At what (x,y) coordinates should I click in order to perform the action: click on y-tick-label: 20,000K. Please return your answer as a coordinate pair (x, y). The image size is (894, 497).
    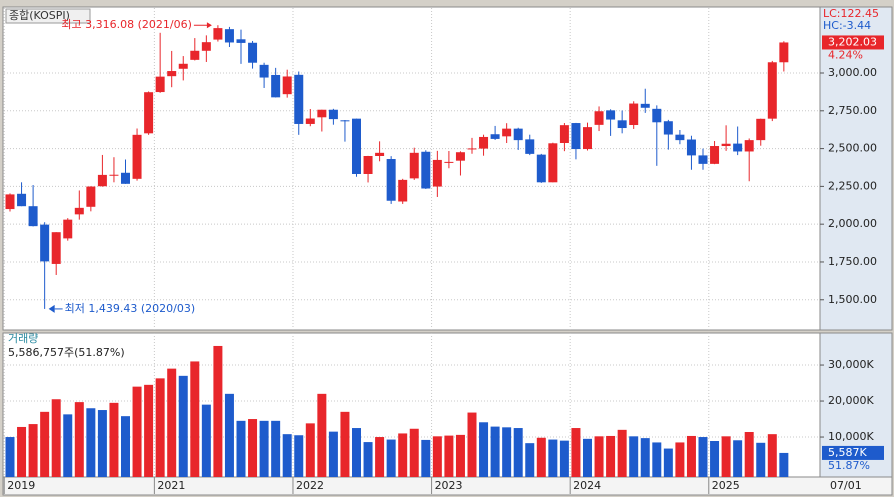
    Looking at the image, I should click on (851, 400).